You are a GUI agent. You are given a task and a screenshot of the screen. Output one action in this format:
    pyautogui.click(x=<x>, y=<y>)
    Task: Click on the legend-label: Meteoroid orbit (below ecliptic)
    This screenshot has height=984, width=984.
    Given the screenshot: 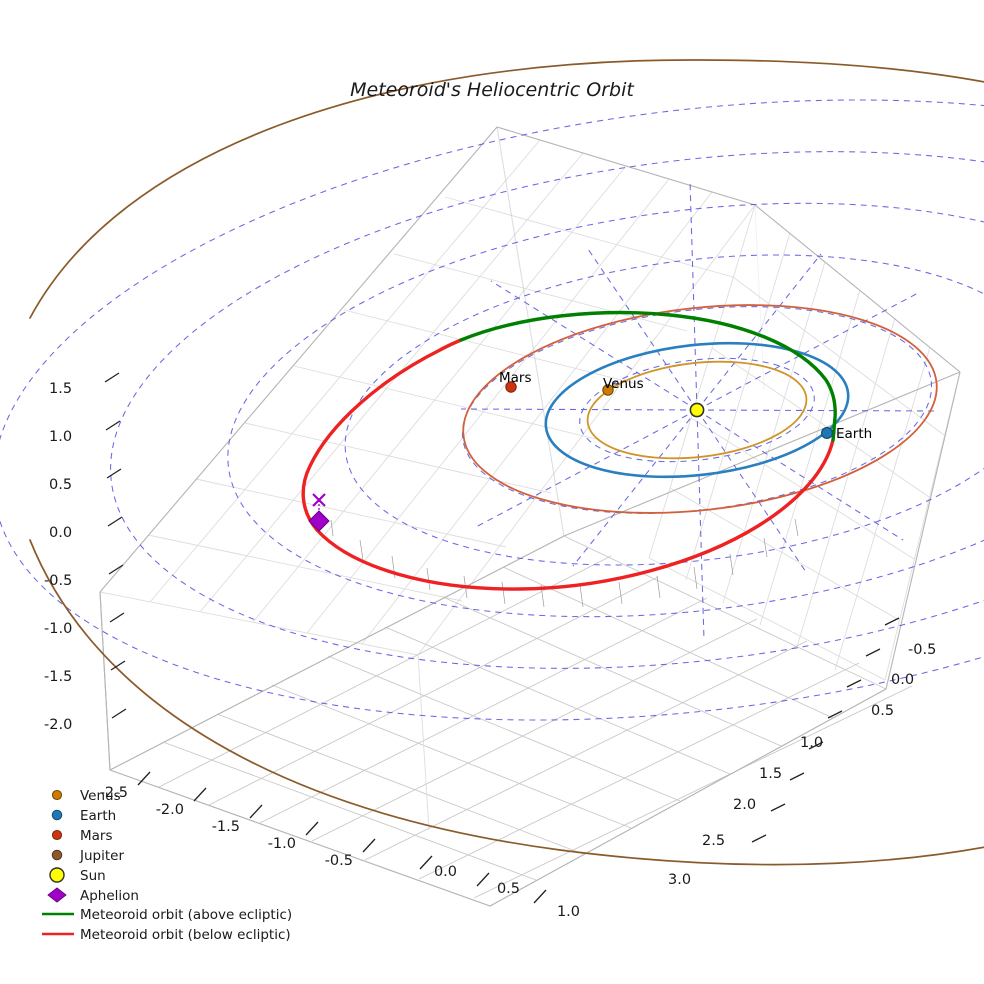 What is the action you would take?
    pyautogui.click(x=185, y=935)
    